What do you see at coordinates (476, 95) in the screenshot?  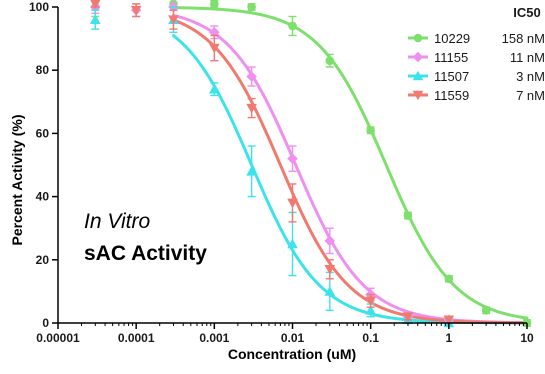 I see `legend-item-11559: 11559 7 nM` at bounding box center [476, 95].